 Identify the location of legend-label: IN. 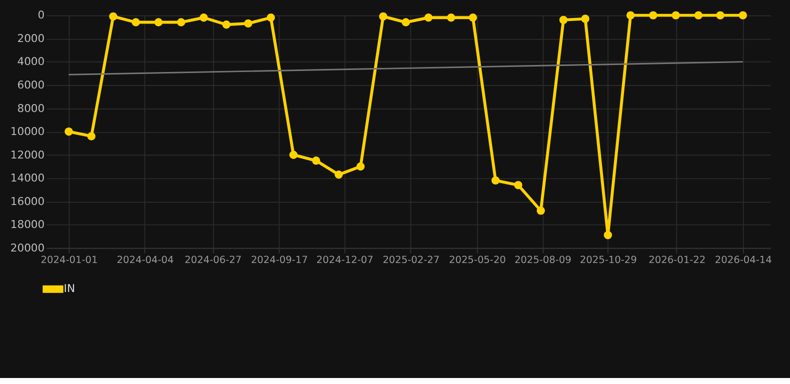
(70, 289).